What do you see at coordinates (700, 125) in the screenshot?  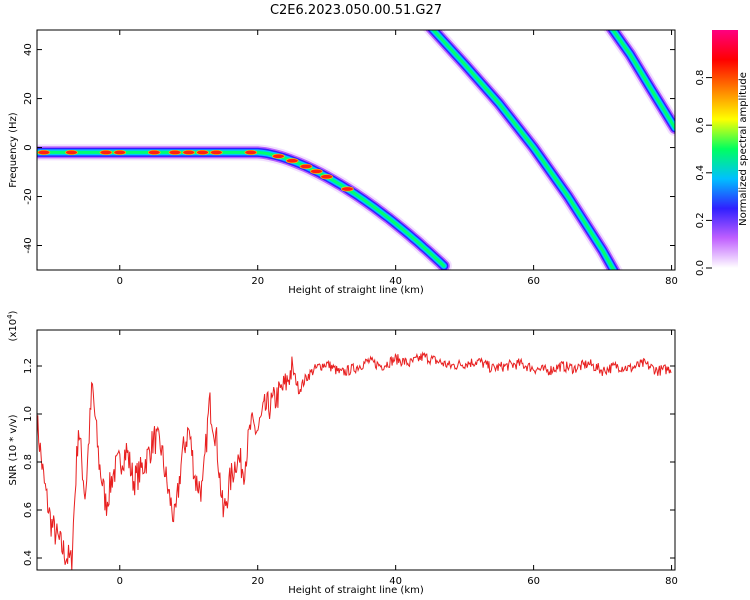 I see `colorbar-tick-label: 0.6` at bounding box center [700, 125].